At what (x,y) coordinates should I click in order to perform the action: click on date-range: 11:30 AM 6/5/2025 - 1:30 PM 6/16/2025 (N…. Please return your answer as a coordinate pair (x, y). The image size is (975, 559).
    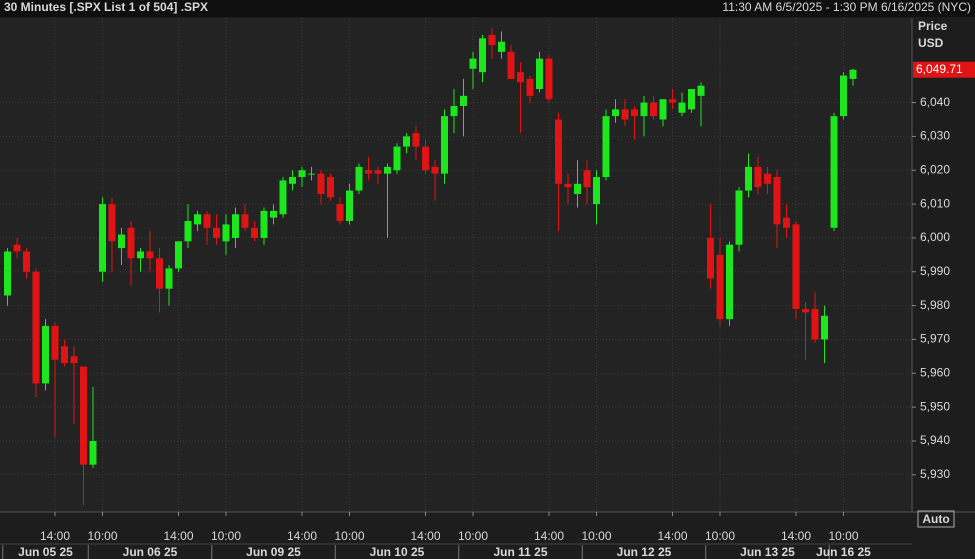
    Looking at the image, I should click on (846, 7).